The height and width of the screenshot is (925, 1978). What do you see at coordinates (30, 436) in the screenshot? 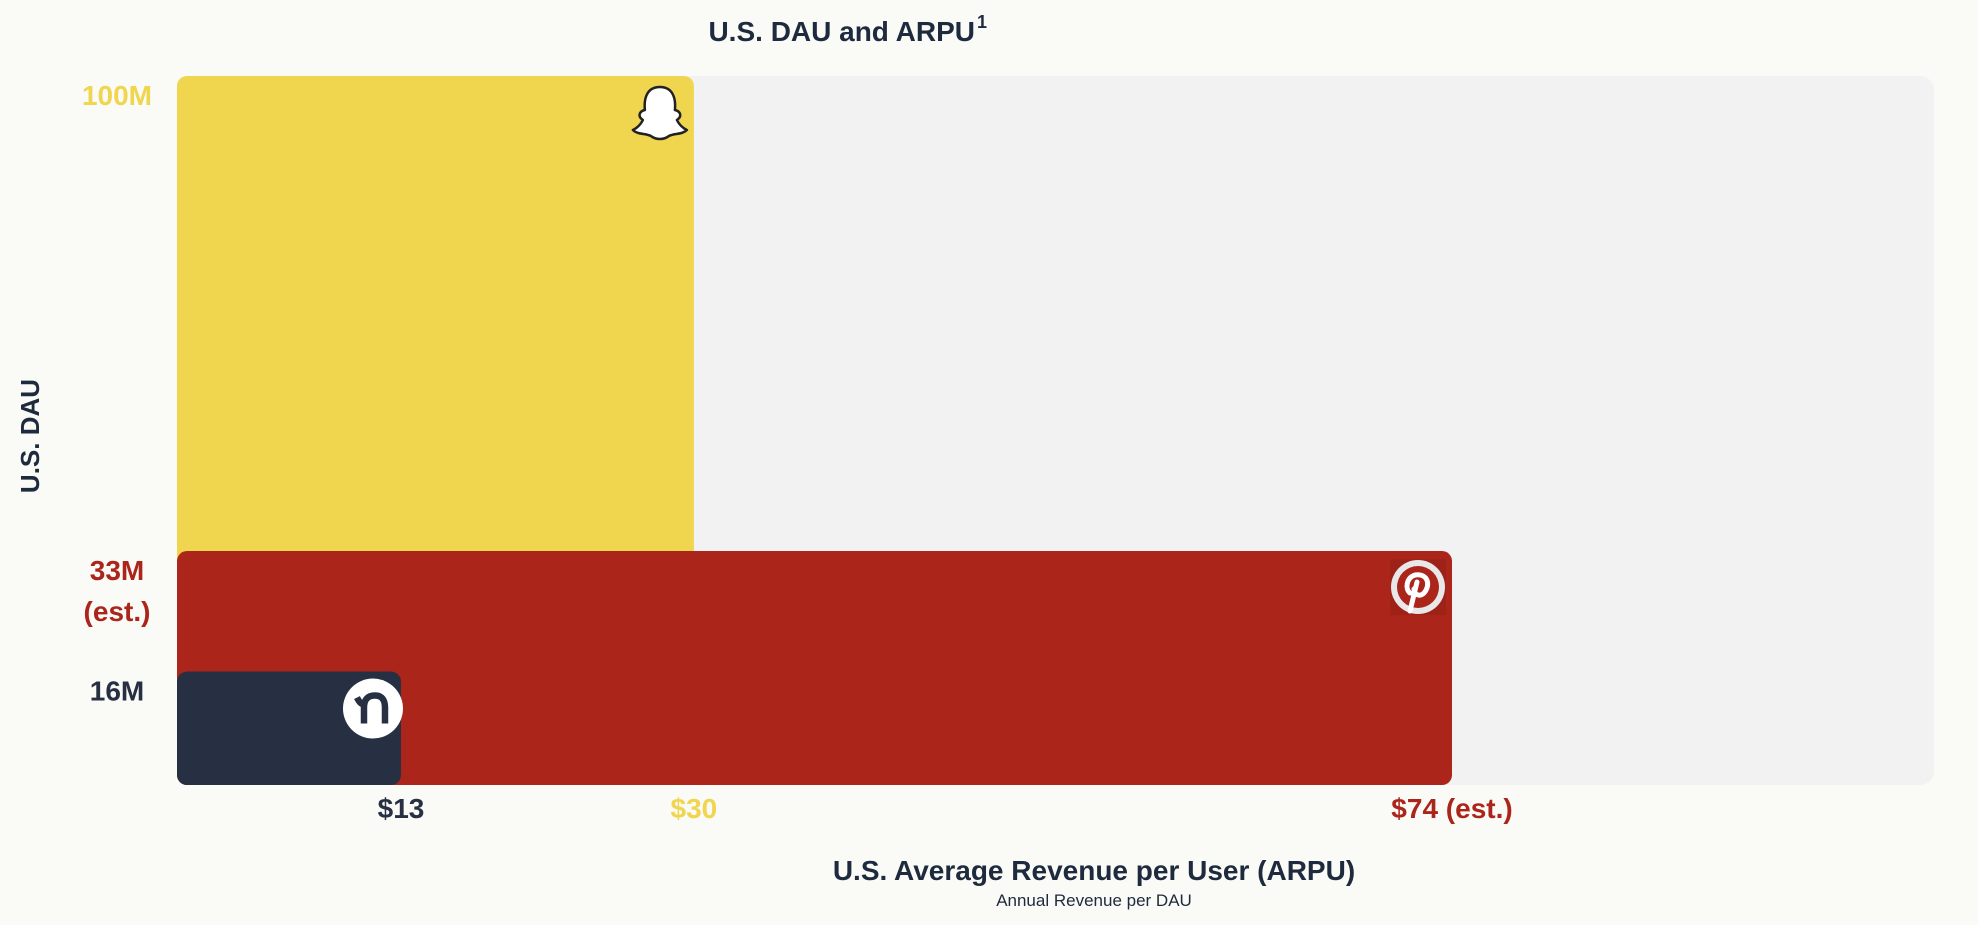
I see `y-axis-label: U.S. DAU` at bounding box center [30, 436].